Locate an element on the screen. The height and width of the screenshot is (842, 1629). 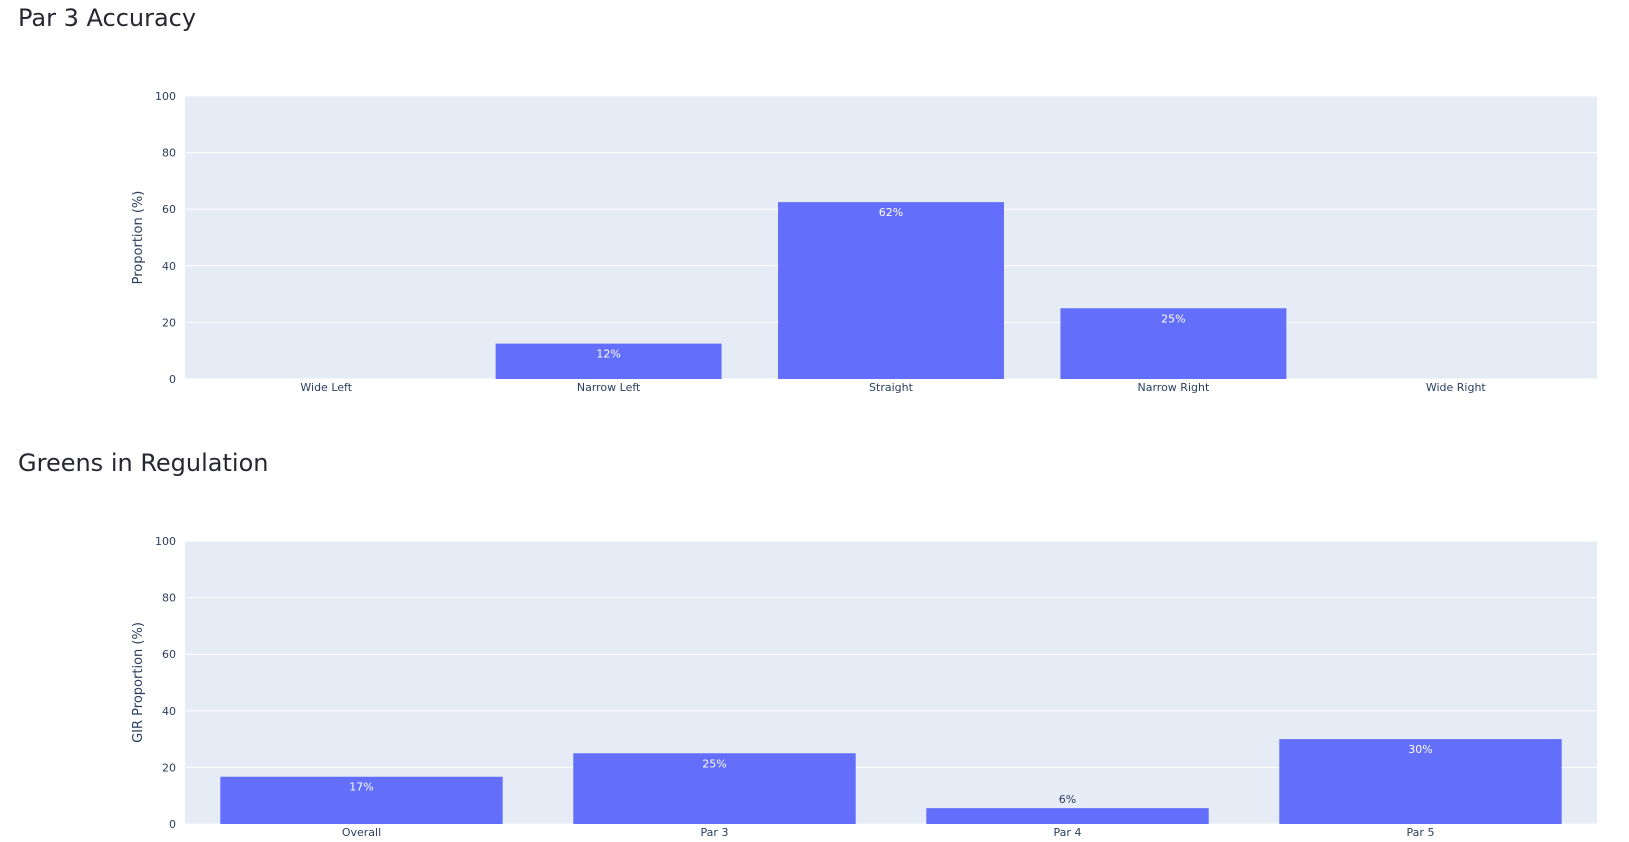
x-tick-label: Wide Right is located at coordinates (1456, 387).